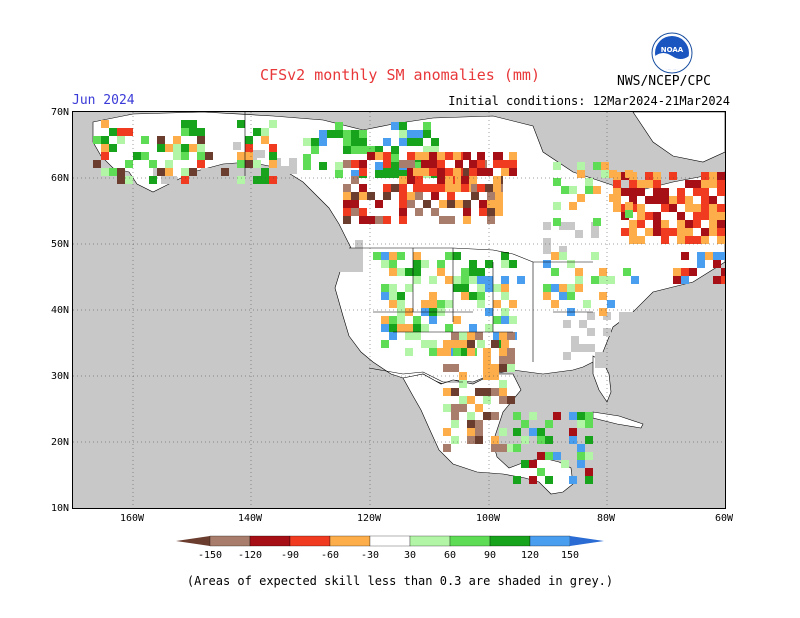  Describe the element at coordinates (672, 50) in the screenshot. I see `noaa-logo-text: NOAA` at that location.